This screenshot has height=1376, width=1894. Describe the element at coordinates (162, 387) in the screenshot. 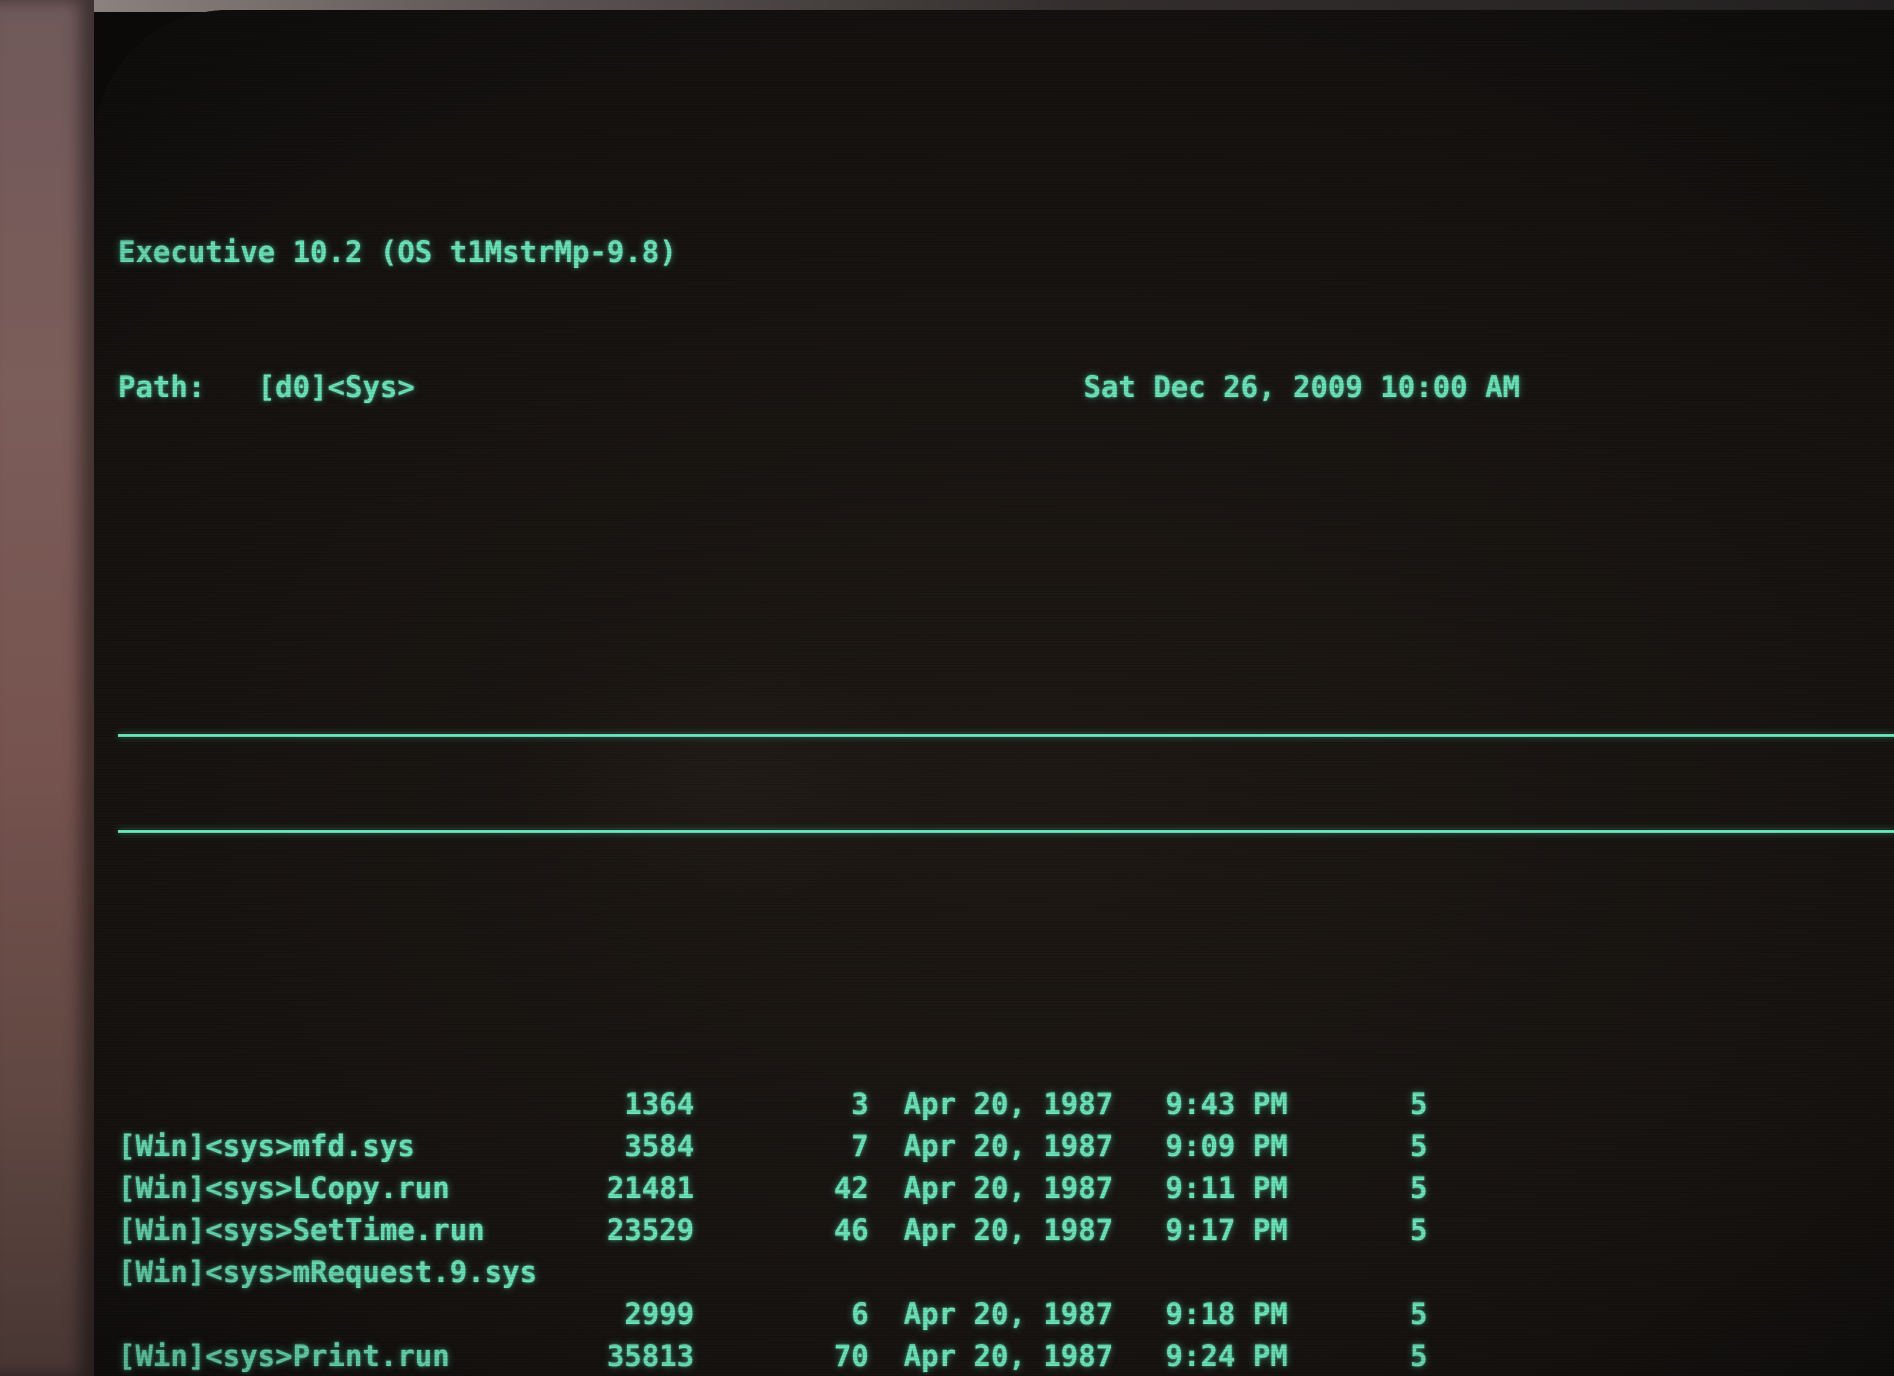

I see `path-label: Path:` at that location.